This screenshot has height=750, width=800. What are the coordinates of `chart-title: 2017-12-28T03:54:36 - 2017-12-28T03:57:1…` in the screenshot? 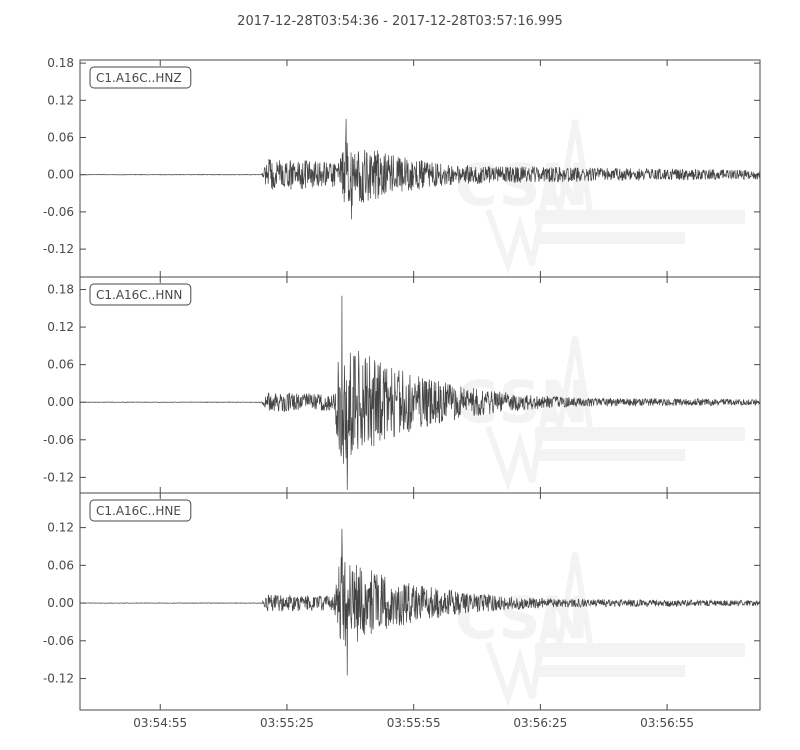 It's located at (400, 21).